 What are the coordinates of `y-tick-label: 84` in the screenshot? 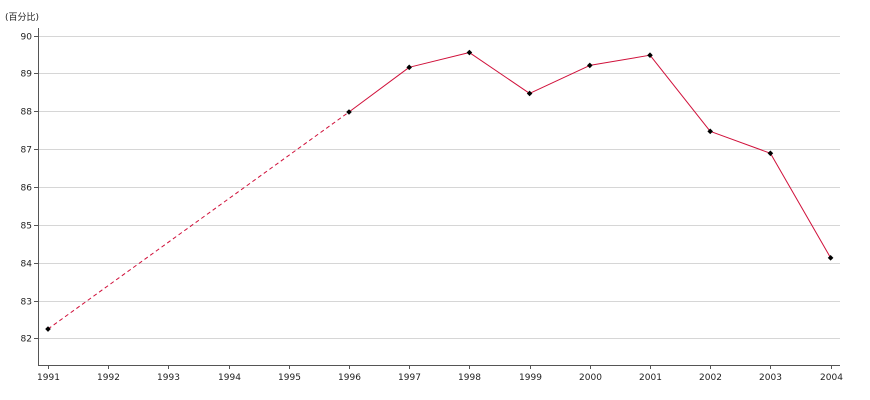 It's located at (27, 265).